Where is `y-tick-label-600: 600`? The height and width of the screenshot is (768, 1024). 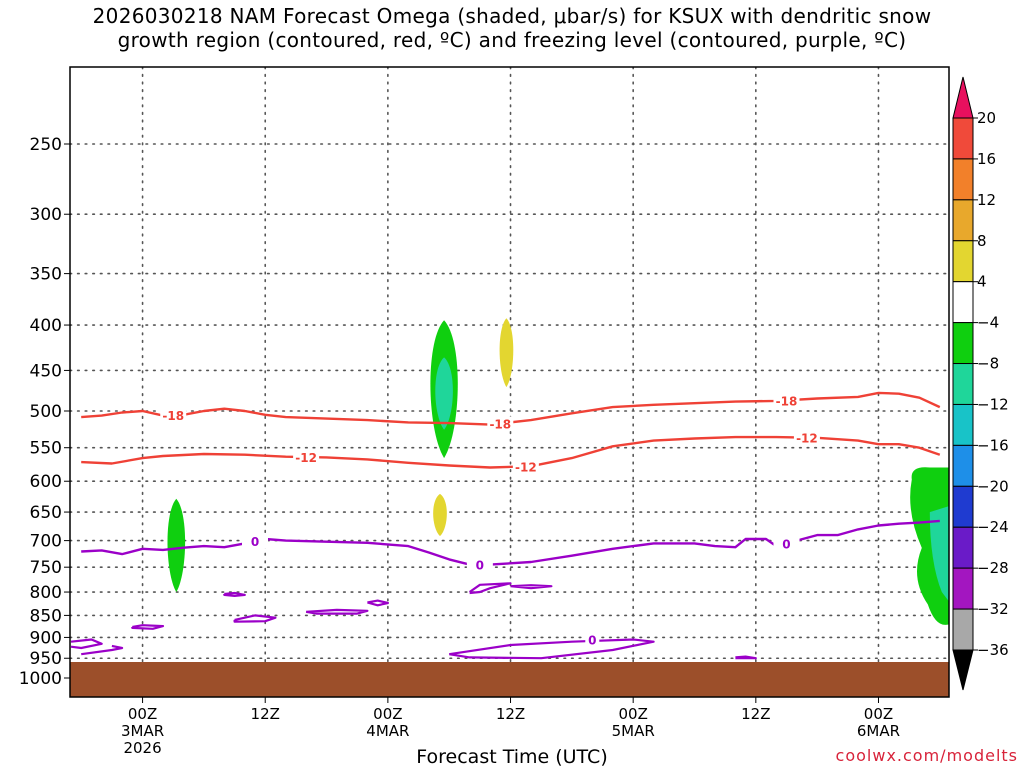
y-tick-label-600: 600 is located at coordinates (46, 482).